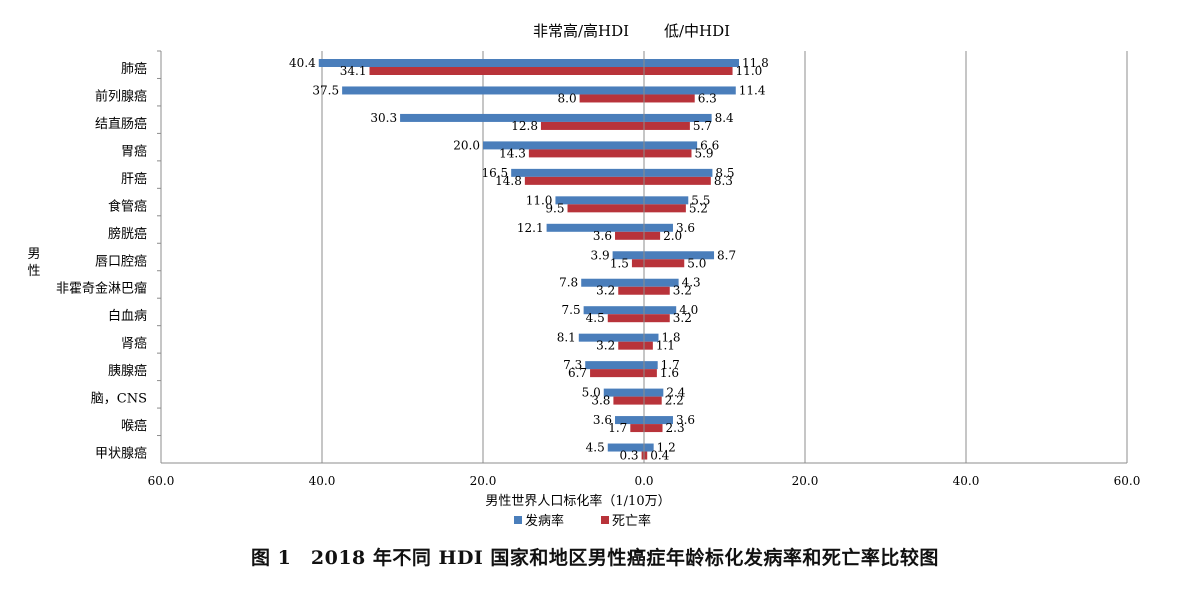  Describe the element at coordinates (698, 208) in the screenshot. I see `data-label: 5.2` at that location.